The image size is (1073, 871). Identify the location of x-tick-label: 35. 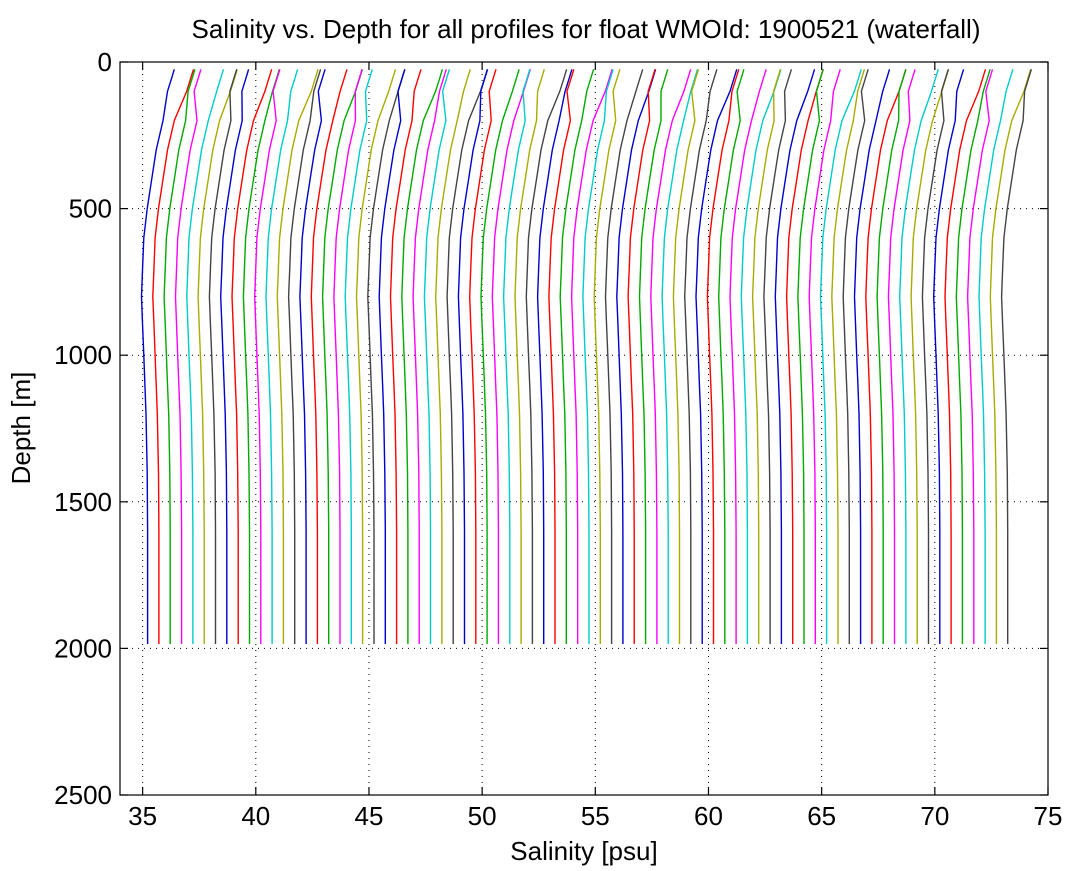
(142, 816).